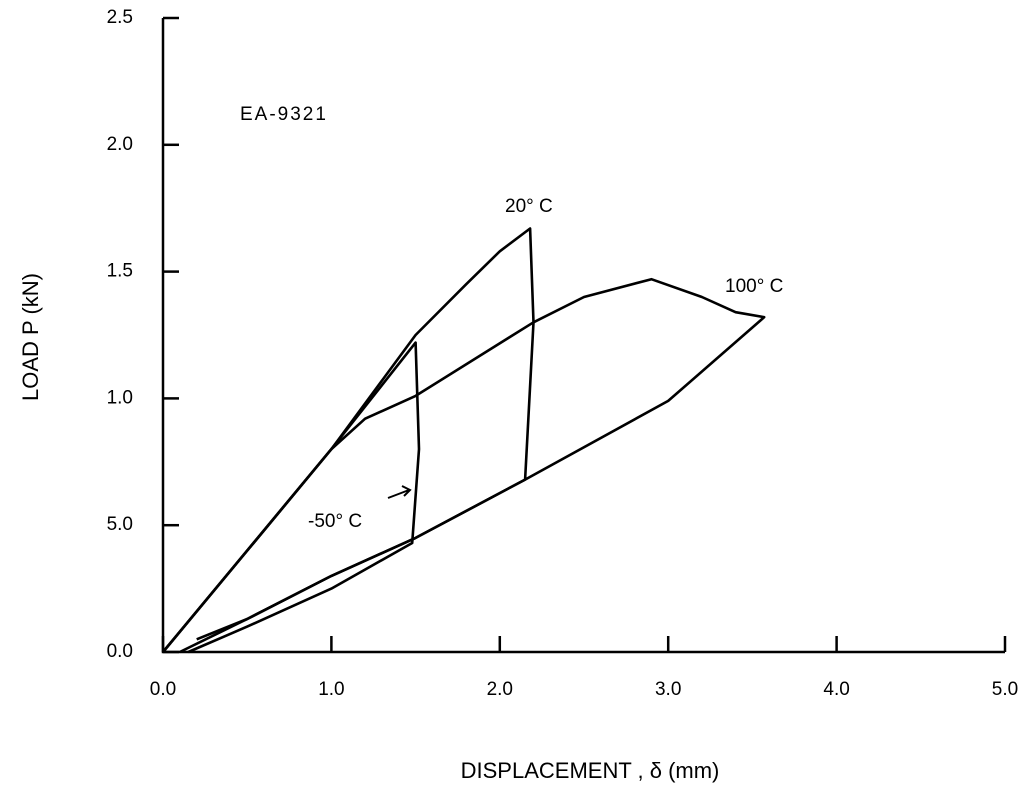 The image size is (1027, 792). What do you see at coordinates (754, 286) in the screenshot?
I see `series-label: 100° C` at bounding box center [754, 286].